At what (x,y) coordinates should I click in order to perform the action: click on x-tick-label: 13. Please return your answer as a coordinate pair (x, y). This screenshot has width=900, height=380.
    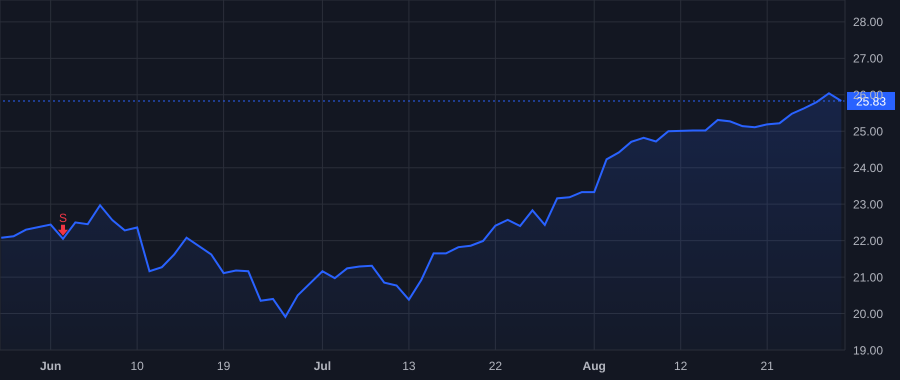
    Looking at the image, I should click on (409, 366).